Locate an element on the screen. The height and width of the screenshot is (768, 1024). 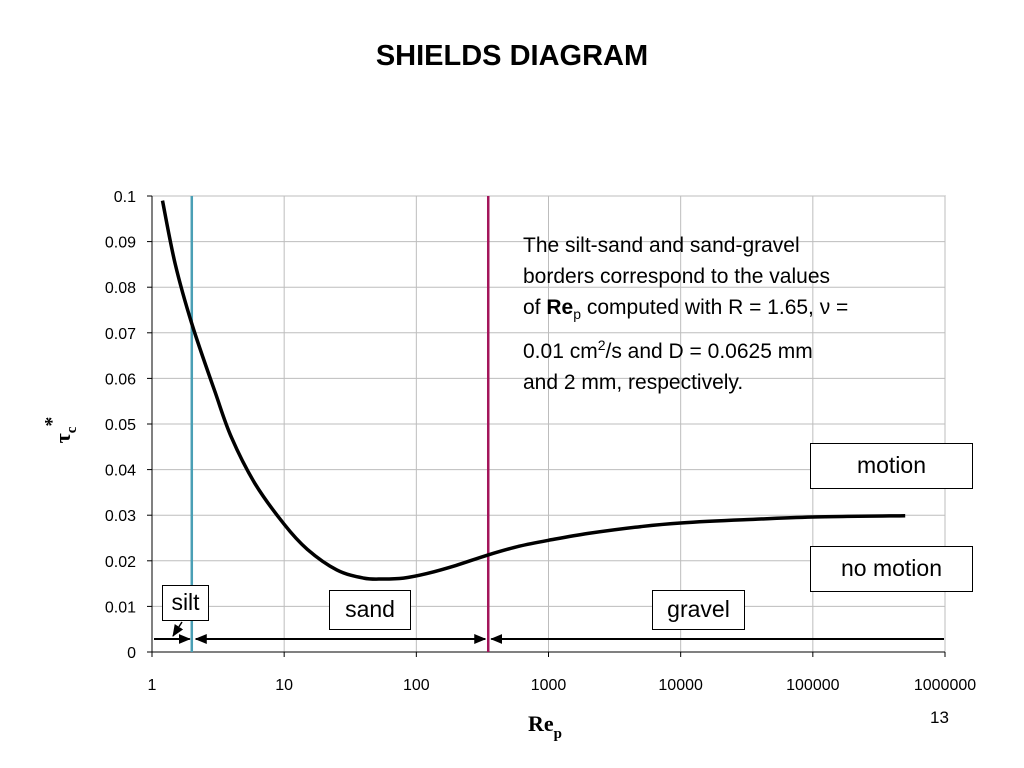
y-tick-label: 0.02 is located at coordinates (120, 562).